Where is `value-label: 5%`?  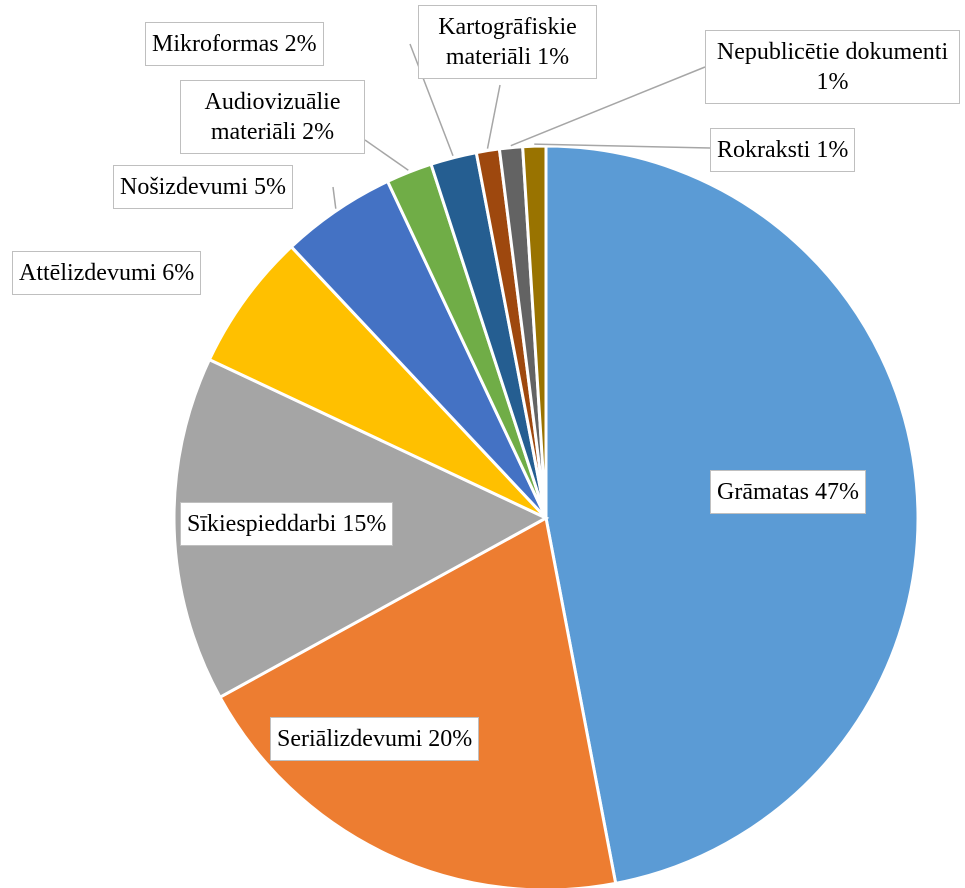 value-label: 5% is located at coordinates (269, 187).